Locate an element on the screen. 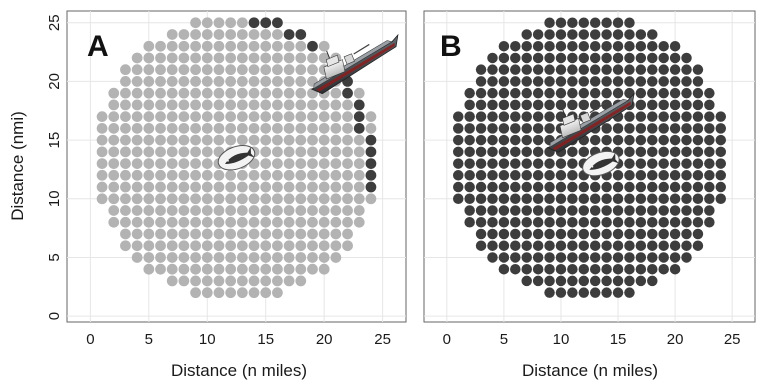  x-tick-label: 15 is located at coordinates (618, 339).